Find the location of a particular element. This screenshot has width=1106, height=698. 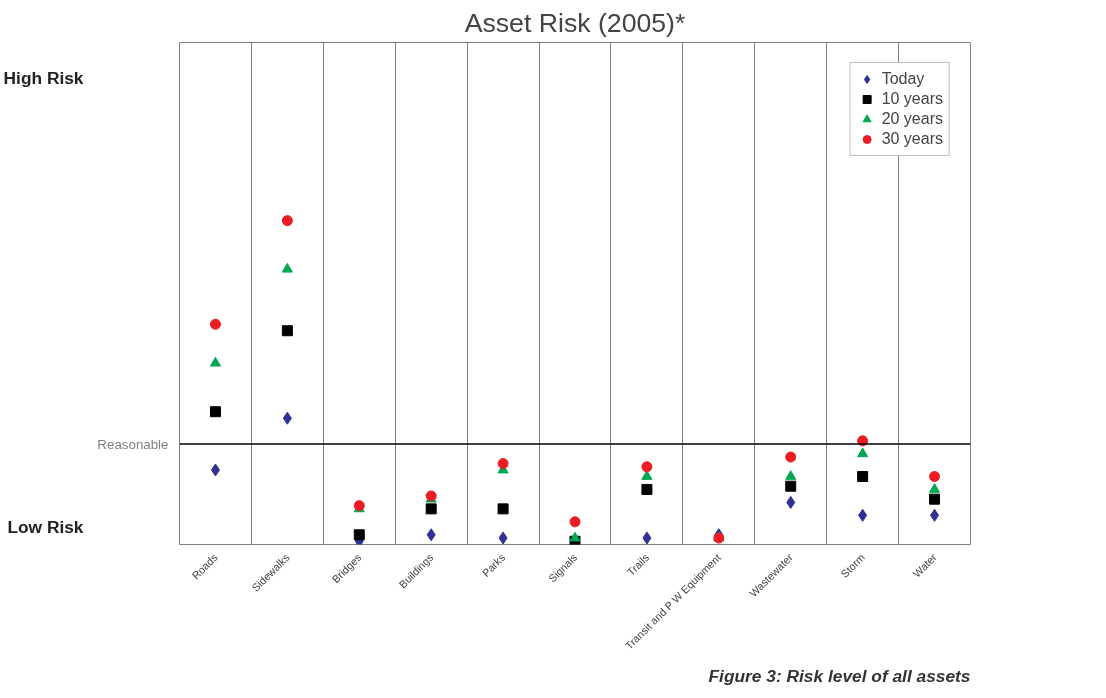

chart-title: Asset Risk (2005)* is located at coordinates (575, 22).